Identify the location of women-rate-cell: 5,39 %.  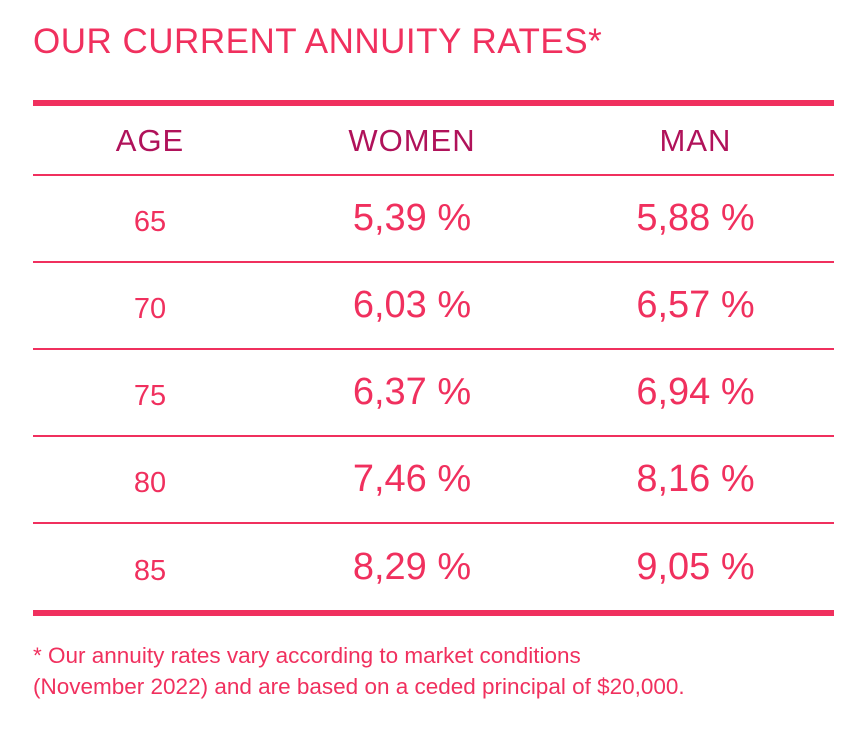
(412, 218).